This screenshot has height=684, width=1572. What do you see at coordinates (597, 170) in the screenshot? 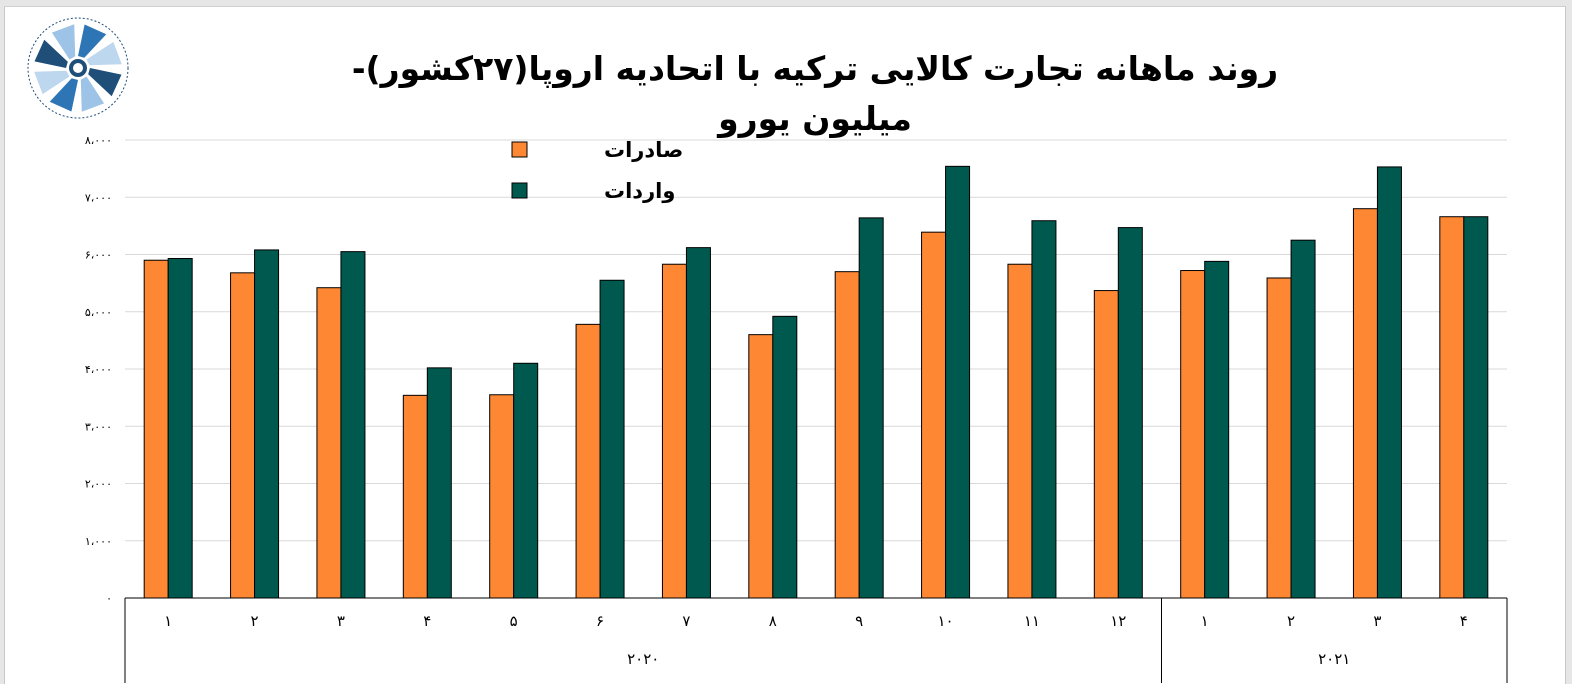
I see `legend: صادرات واردات` at bounding box center [597, 170].